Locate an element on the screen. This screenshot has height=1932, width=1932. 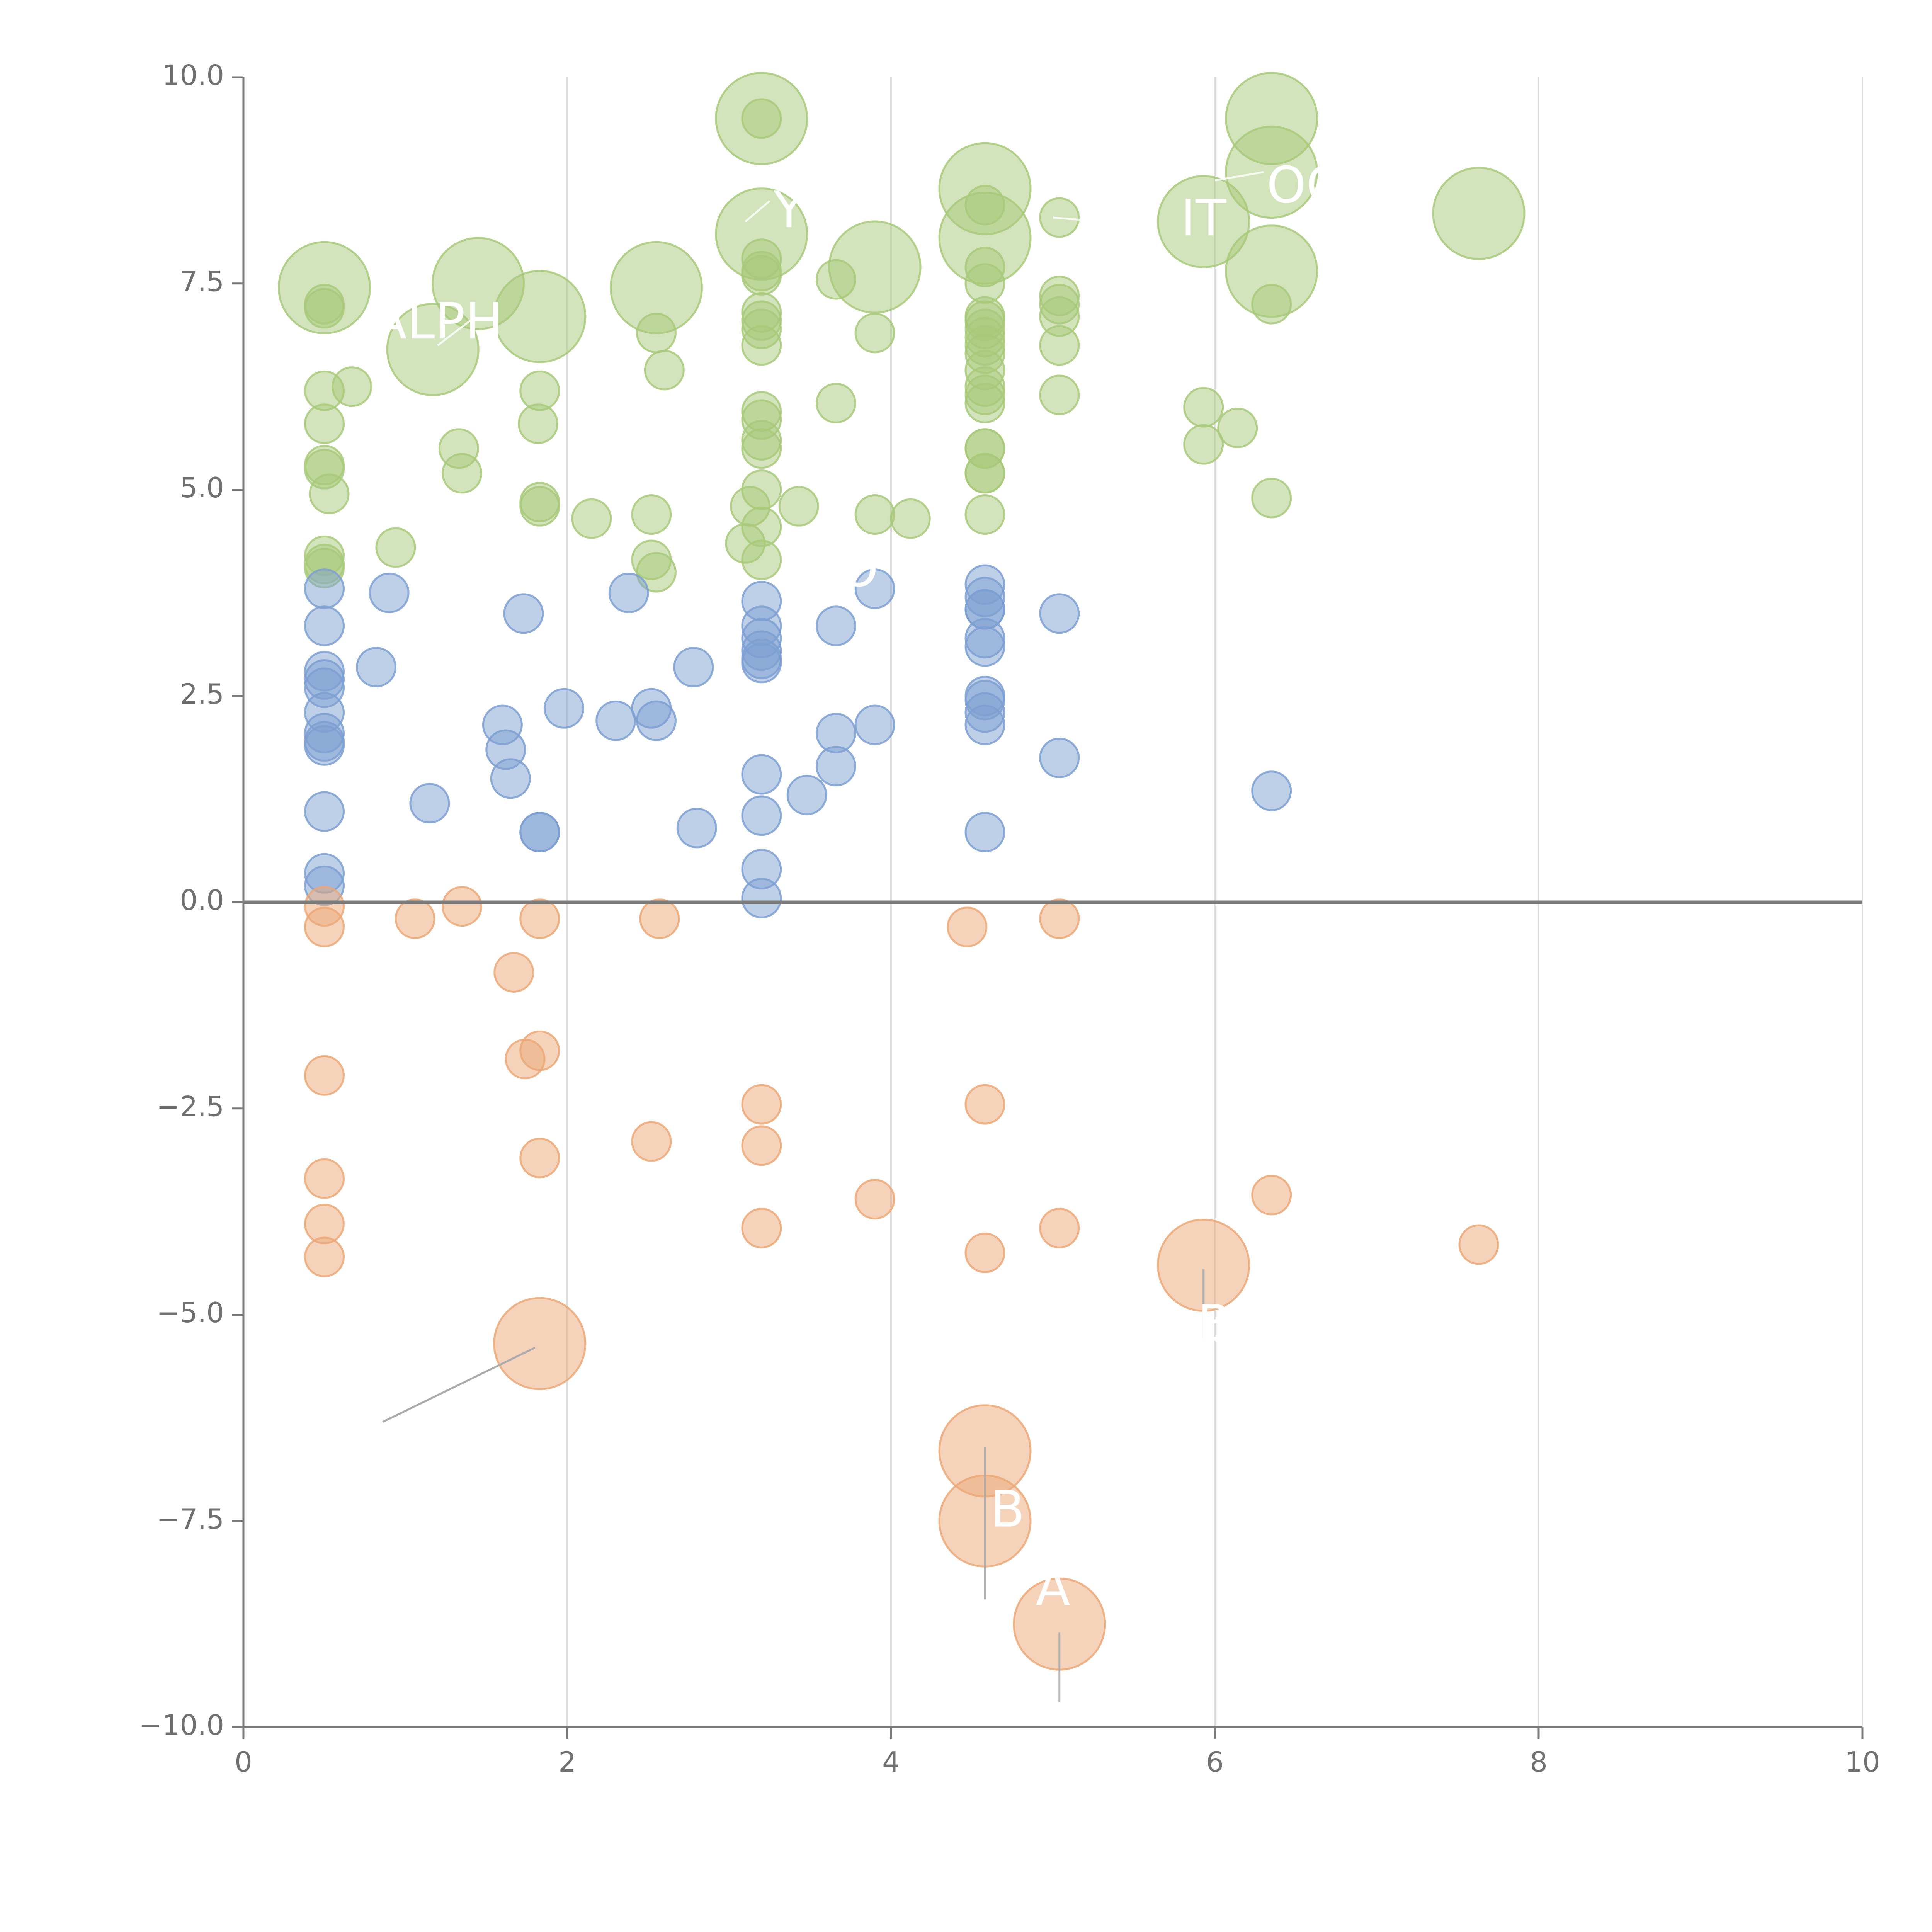
y-tick-label: −10.0 is located at coordinates (182, 1726).